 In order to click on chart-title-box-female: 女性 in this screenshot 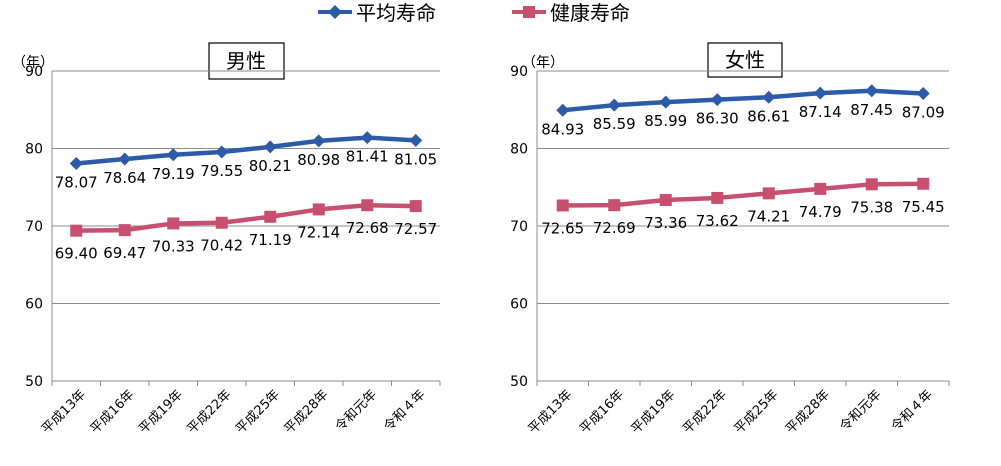, I will do `click(745, 60)`.